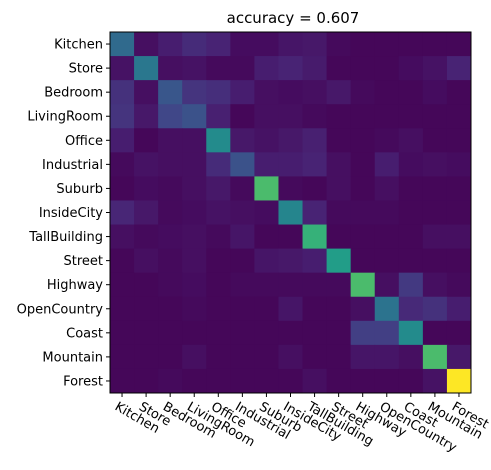 This screenshot has height=470, width=491. What do you see at coordinates (84, 141) in the screenshot?
I see `y-tick-label: Office` at bounding box center [84, 141].